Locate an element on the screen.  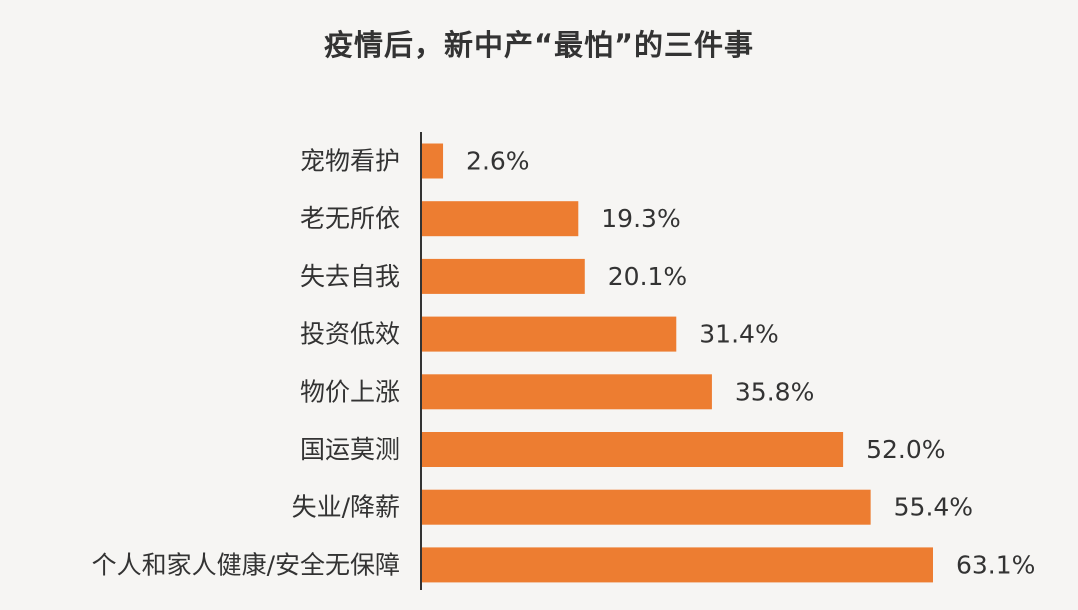
value-label-6: 55.4% is located at coordinates (933, 507).